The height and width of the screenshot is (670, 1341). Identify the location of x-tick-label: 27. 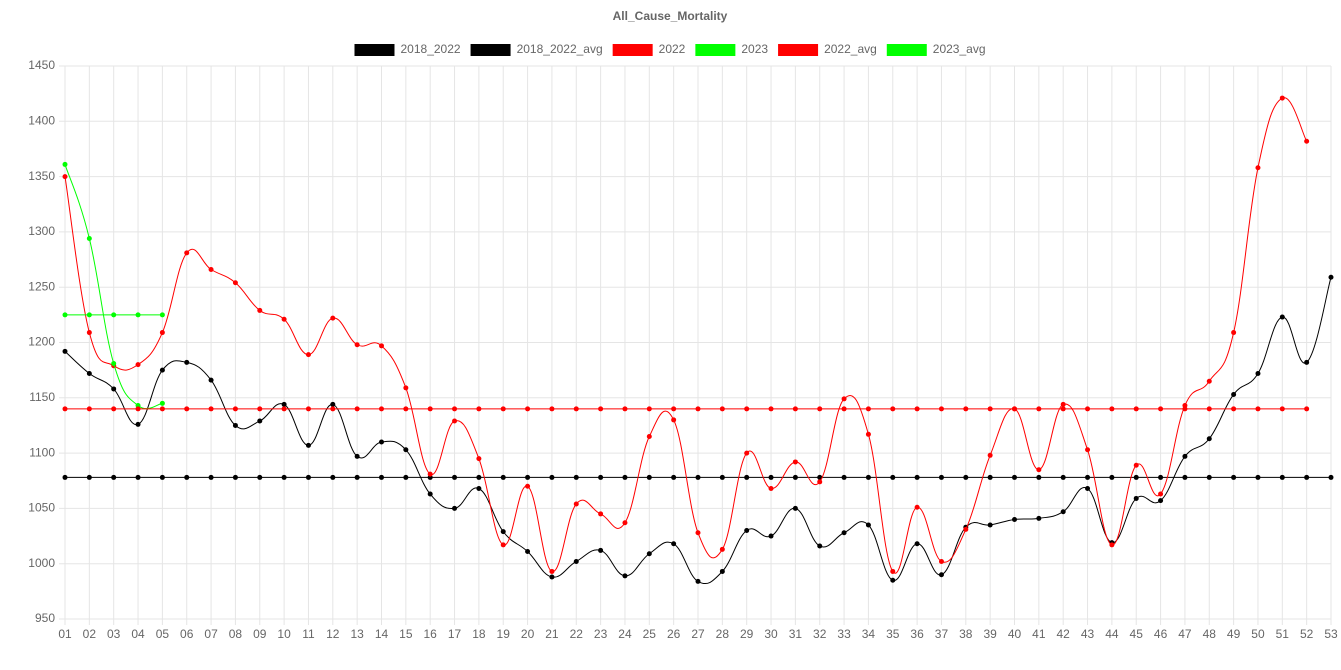
(698, 634).